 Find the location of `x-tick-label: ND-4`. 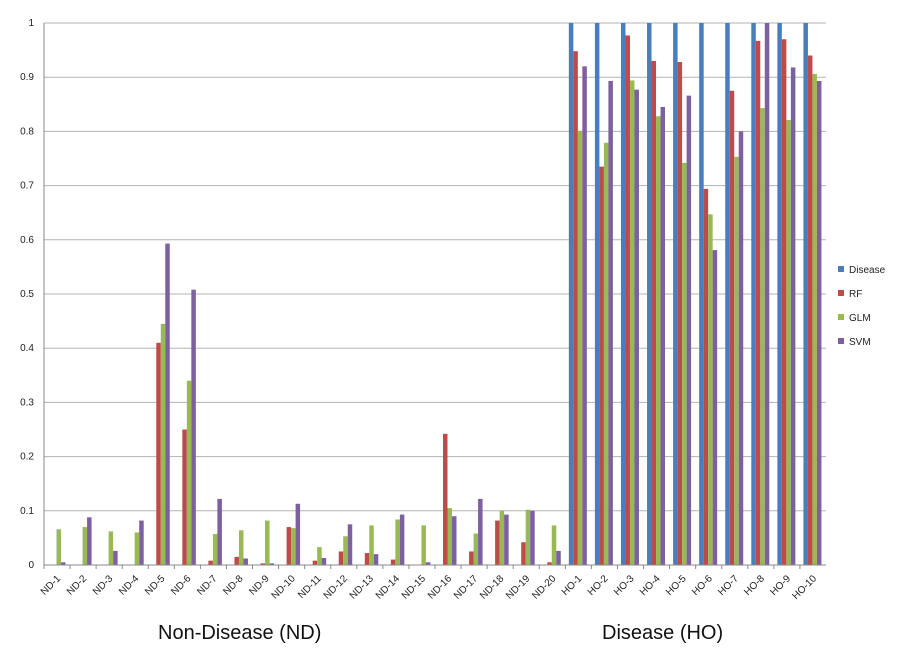

x-tick-label: ND-4 is located at coordinates (129, 585).